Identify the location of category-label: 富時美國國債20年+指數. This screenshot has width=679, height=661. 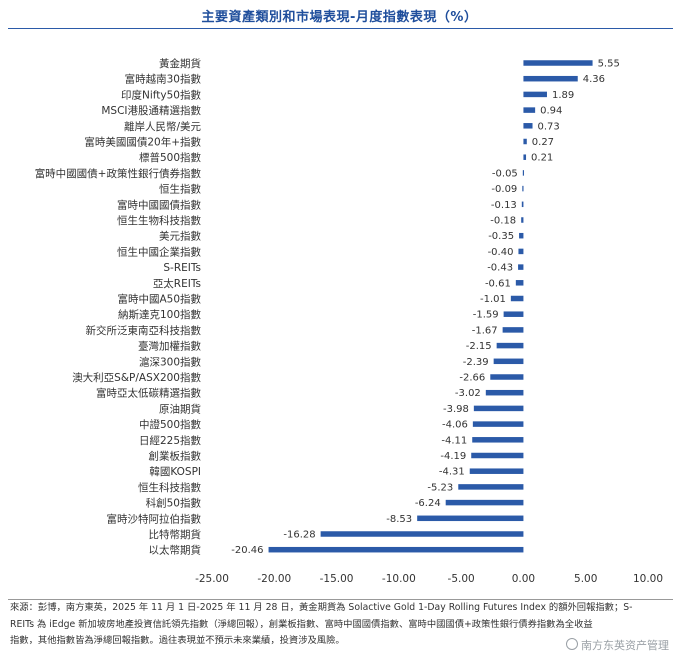
(142, 142).